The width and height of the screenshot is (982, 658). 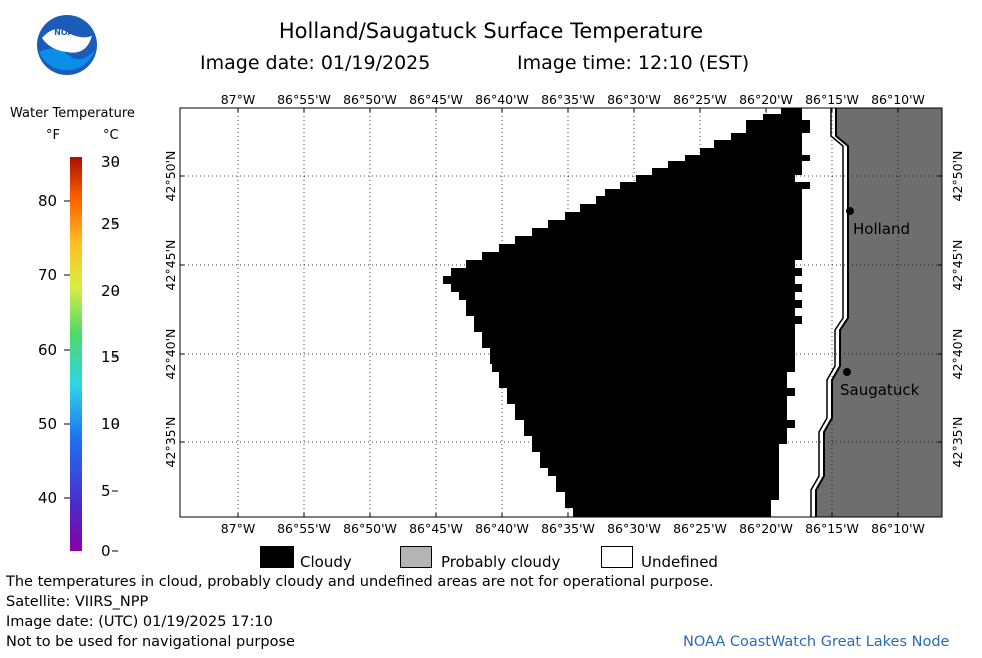 I want to click on legend-swatch-probably-cloudy, so click(x=416, y=557).